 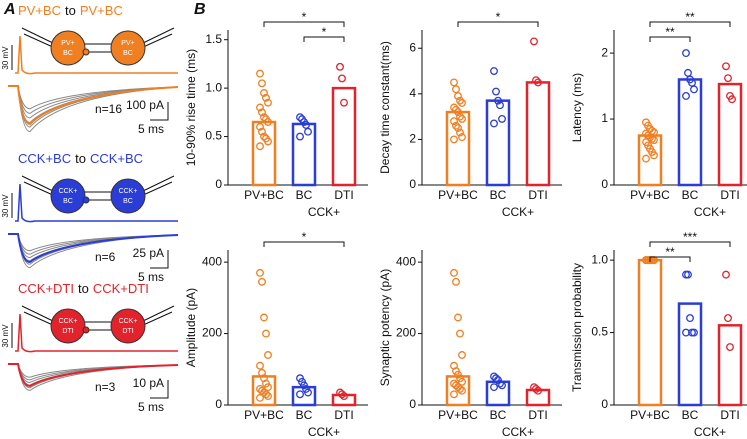 I want to click on y-tick-label: 0.5, so click(x=213, y=136).